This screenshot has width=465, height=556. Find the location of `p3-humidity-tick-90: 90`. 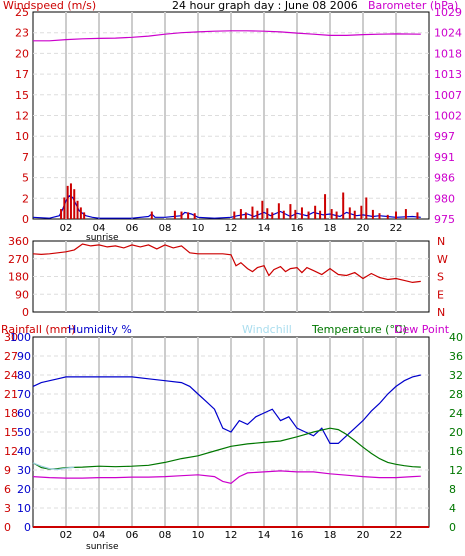

p3-humidity-tick-90: 90 is located at coordinates (24, 356).